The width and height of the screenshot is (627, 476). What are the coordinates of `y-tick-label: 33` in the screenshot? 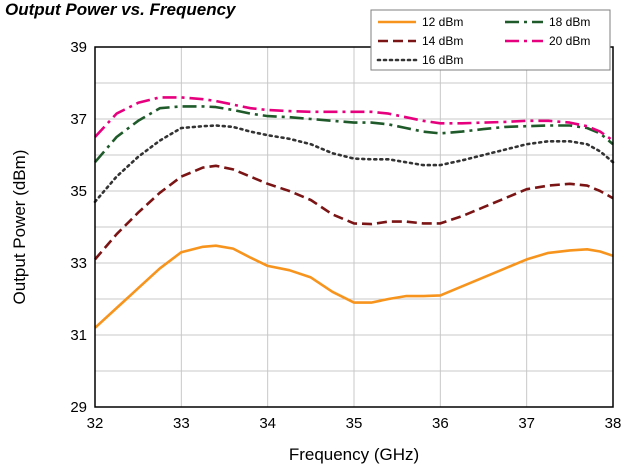 It's located at (78, 263).